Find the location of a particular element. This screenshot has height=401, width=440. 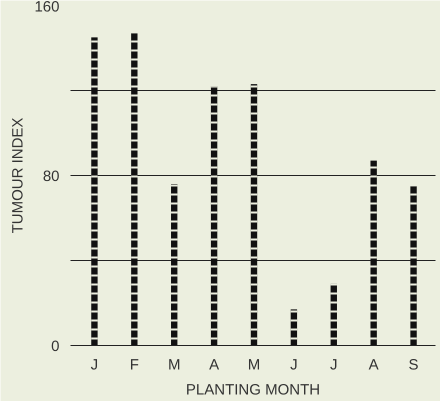

x-tick-label: F is located at coordinates (134, 365).